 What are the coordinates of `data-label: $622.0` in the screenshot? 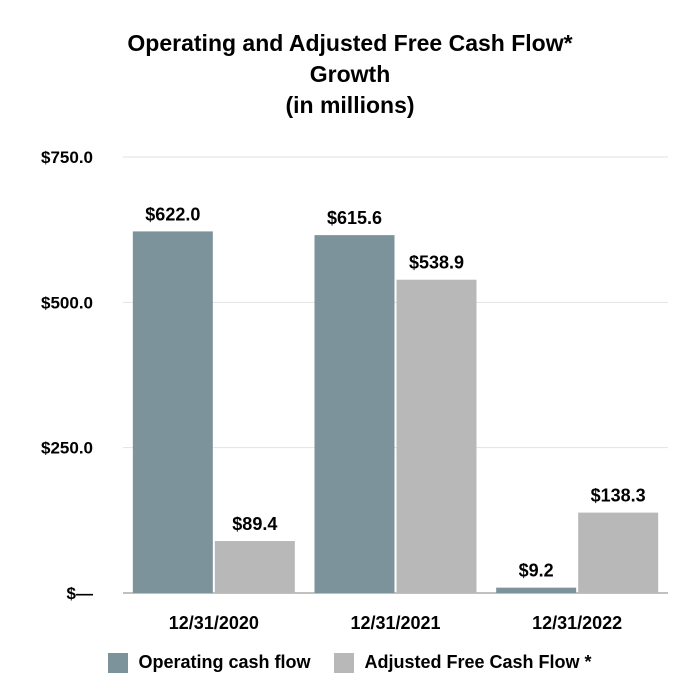 It's located at (172, 214).